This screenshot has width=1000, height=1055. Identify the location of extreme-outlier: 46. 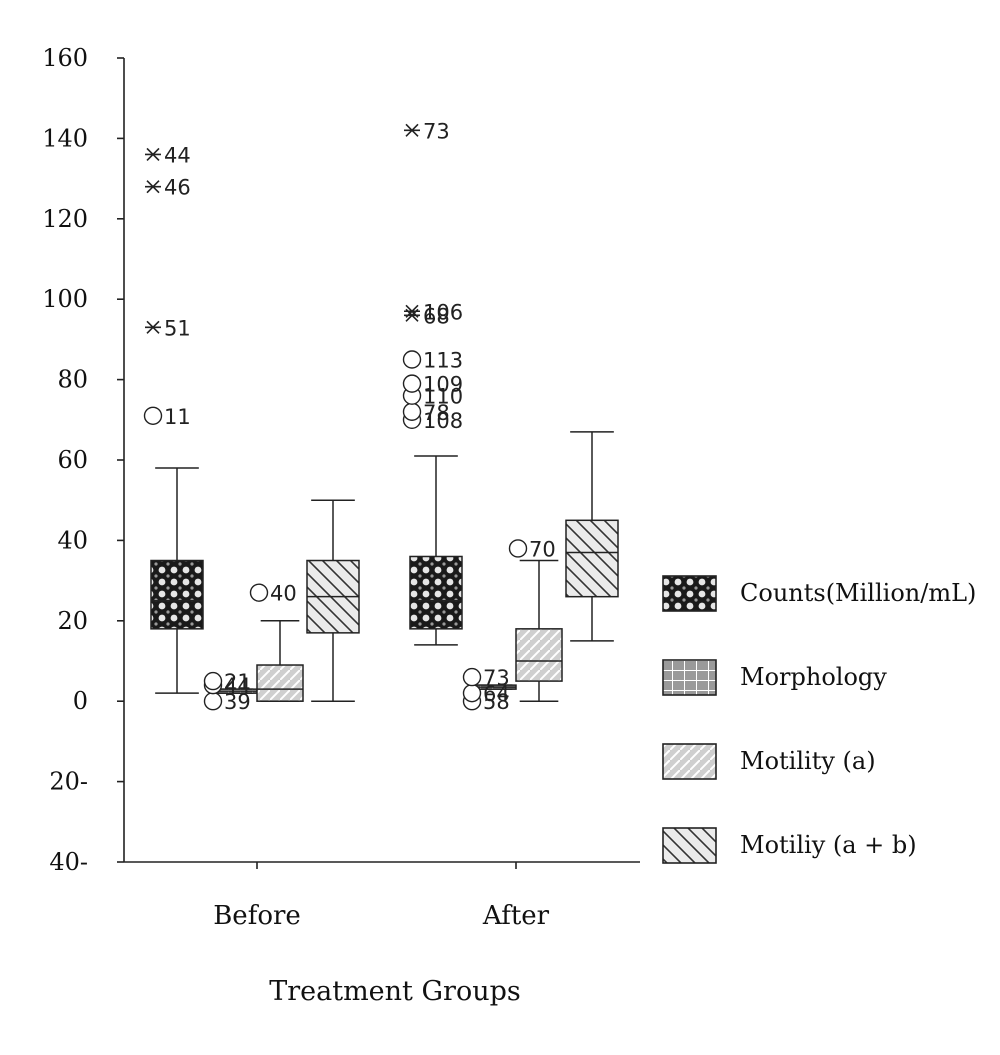
(168, 188).